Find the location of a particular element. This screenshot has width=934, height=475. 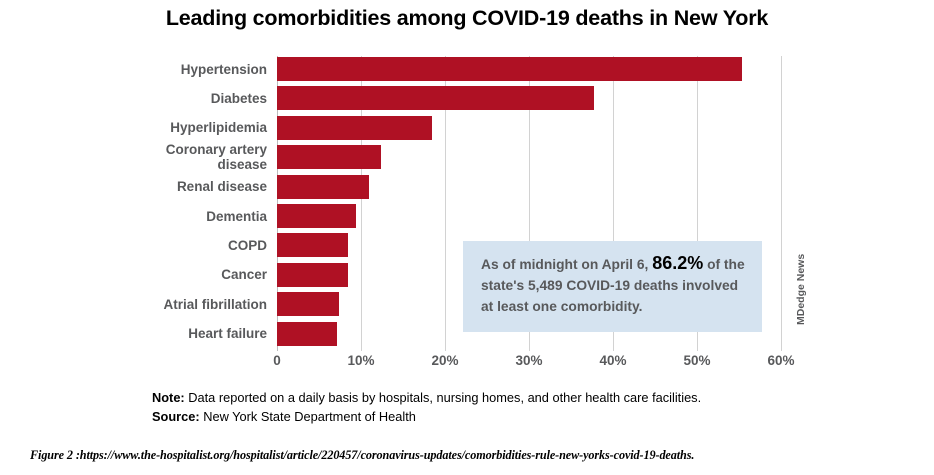

category-label-line: Renal disease is located at coordinates (221, 187).